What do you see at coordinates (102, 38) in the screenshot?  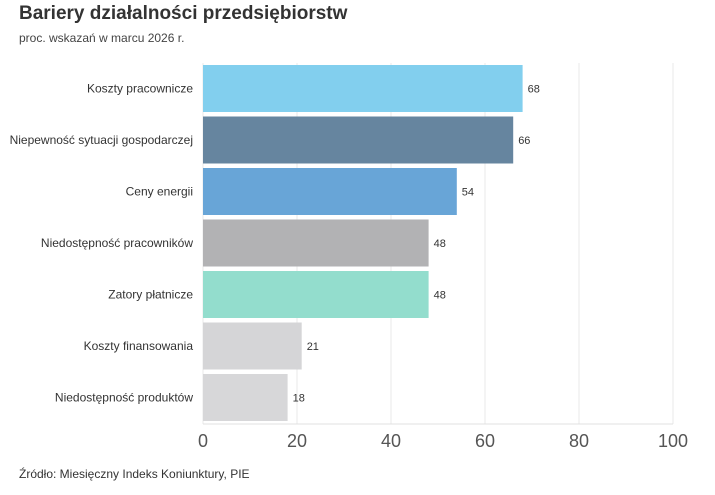 I see `chart-subtitle: proc. wskazań w marcu 2026 r.` at bounding box center [102, 38].